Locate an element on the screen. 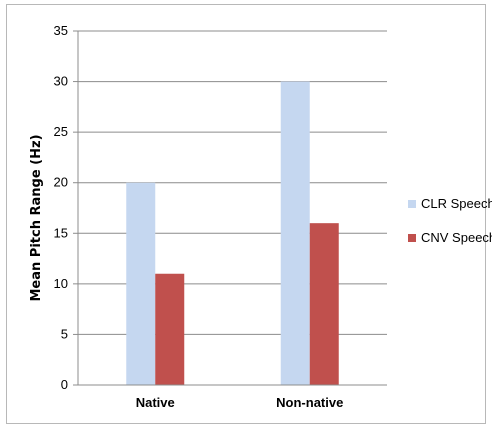 The width and height of the screenshot is (492, 433). x-category-label: Native is located at coordinates (155, 402).